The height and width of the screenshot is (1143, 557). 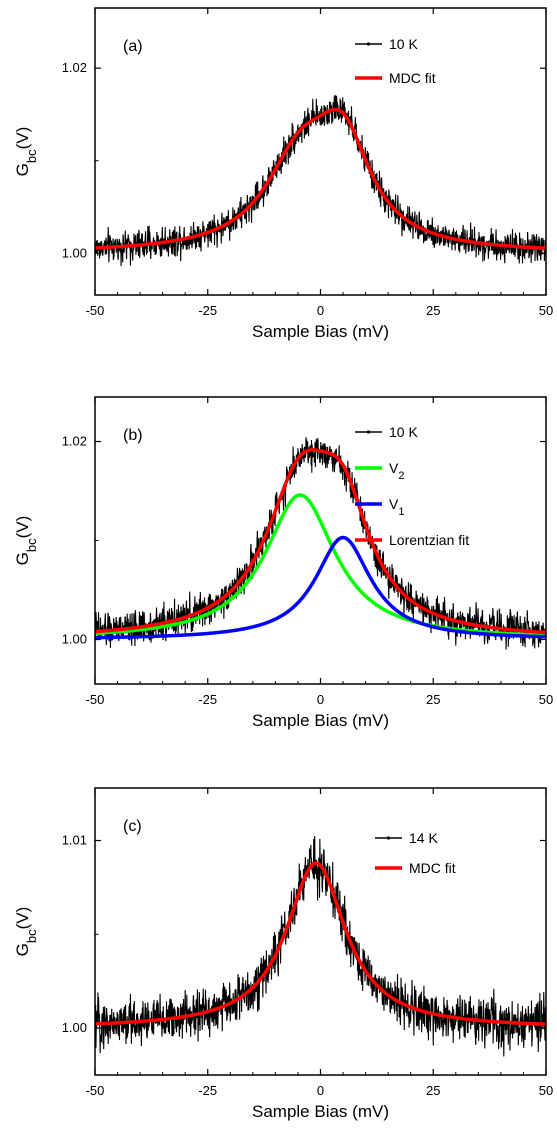 I want to click on series-v1-line, so click(x=320, y=587).